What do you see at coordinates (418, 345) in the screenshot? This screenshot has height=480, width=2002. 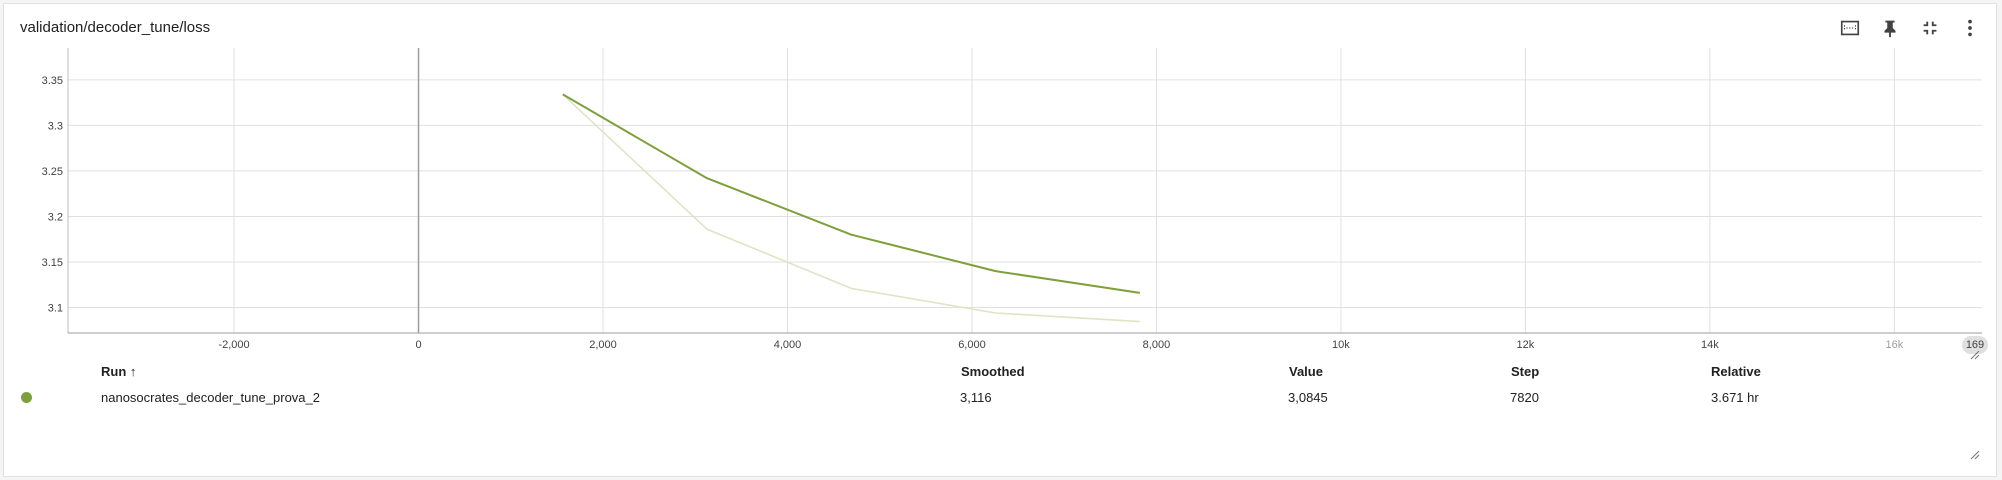 I see `x-tick-label: 0` at bounding box center [418, 345].